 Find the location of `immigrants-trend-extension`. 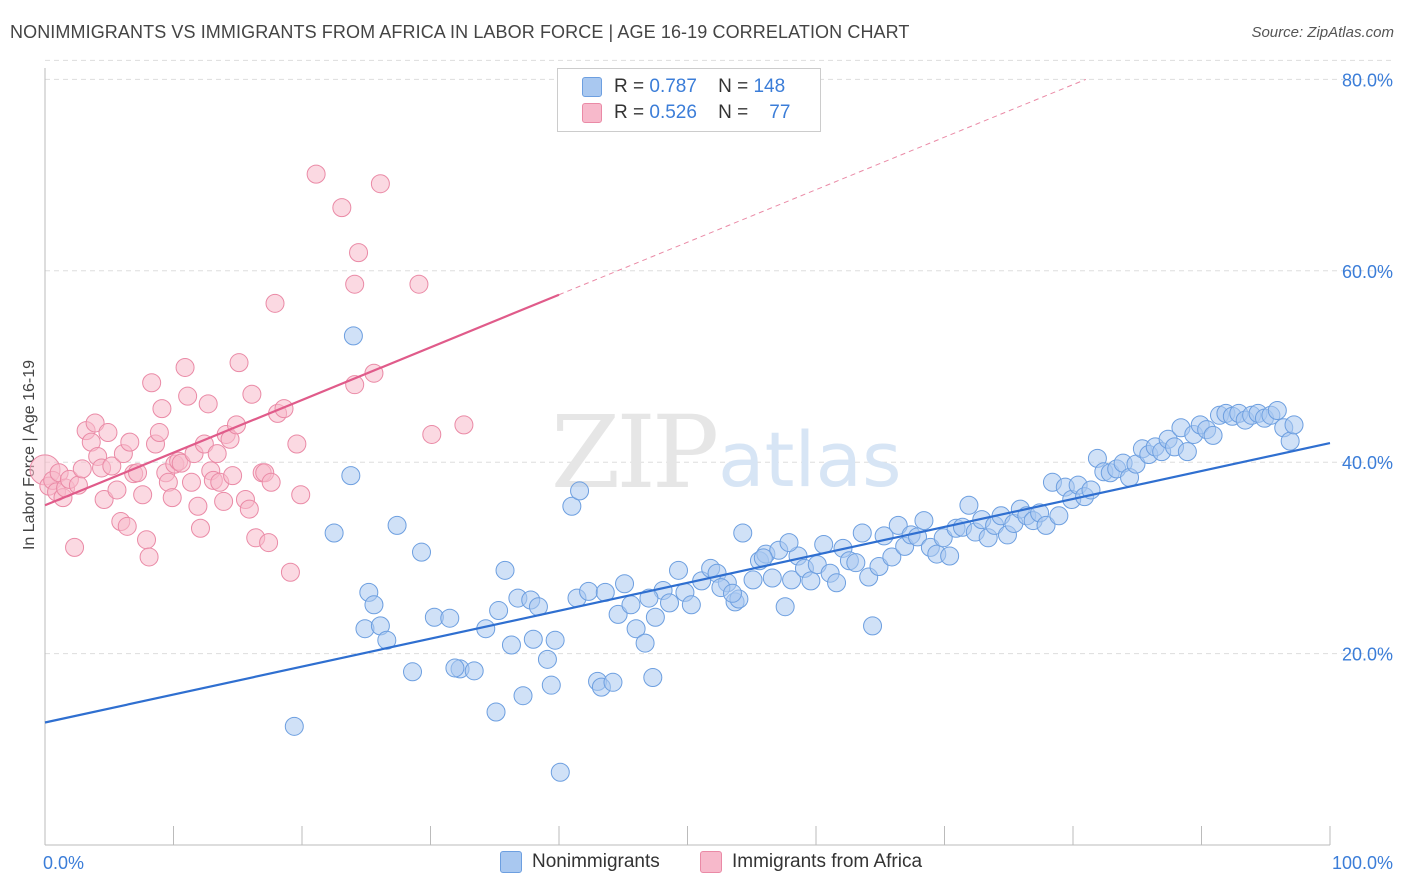

immigrants-trend-extension is located at coordinates (822, 187).